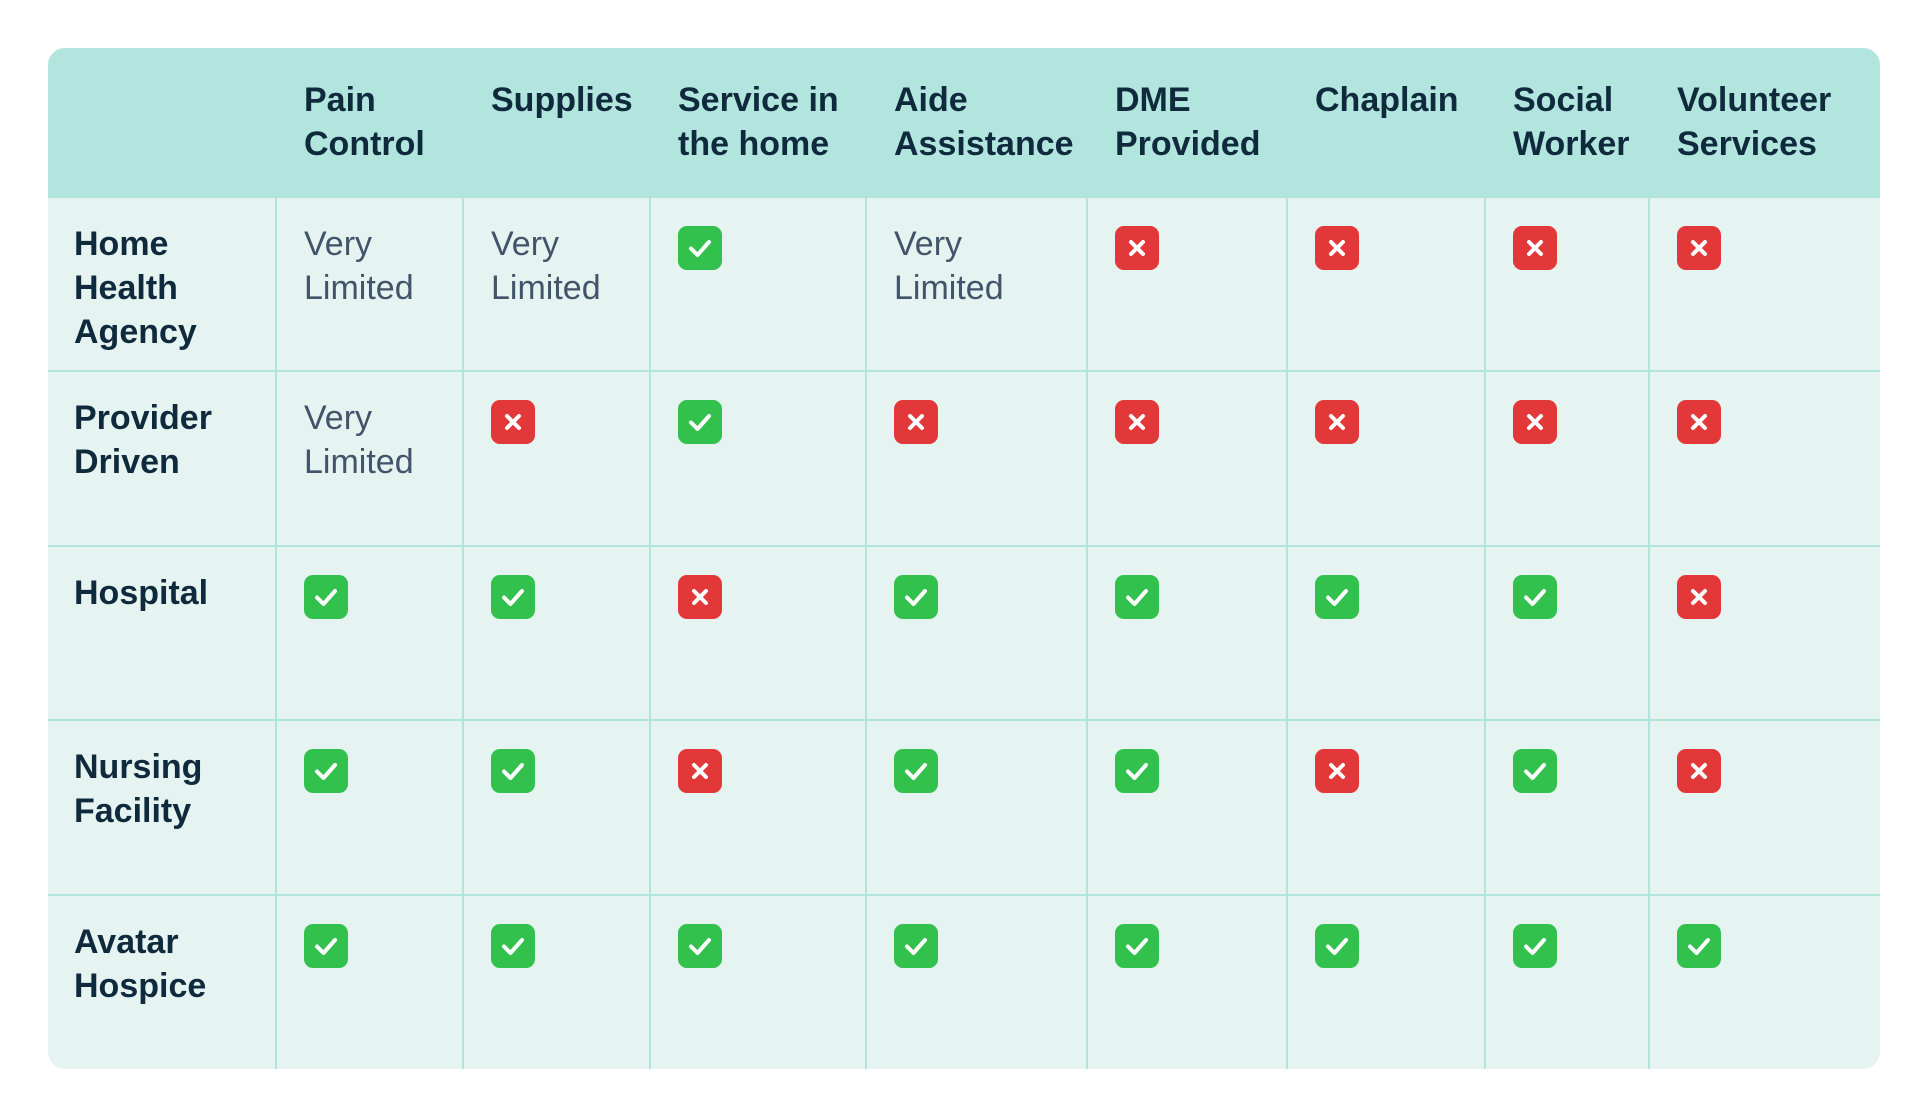 This screenshot has width=1920, height=1112. I want to click on column-header-text: the home, so click(754, 144).